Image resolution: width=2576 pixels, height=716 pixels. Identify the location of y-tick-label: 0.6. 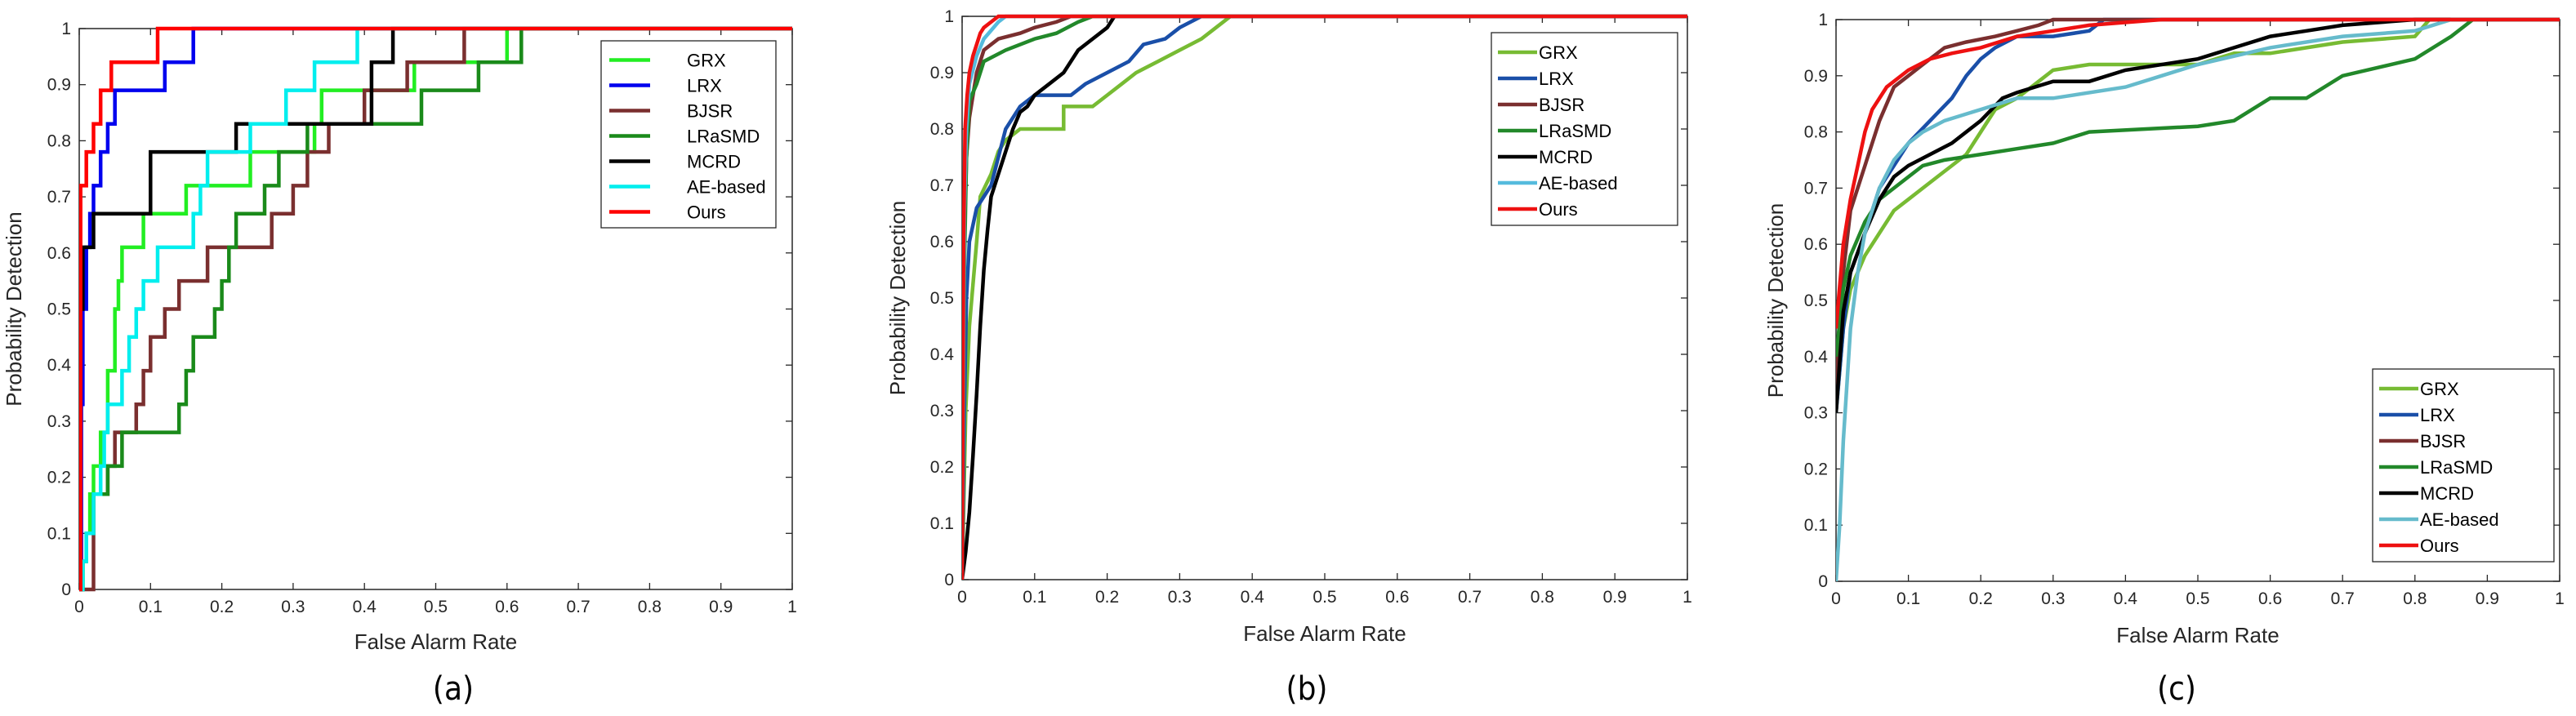
(59, 253).